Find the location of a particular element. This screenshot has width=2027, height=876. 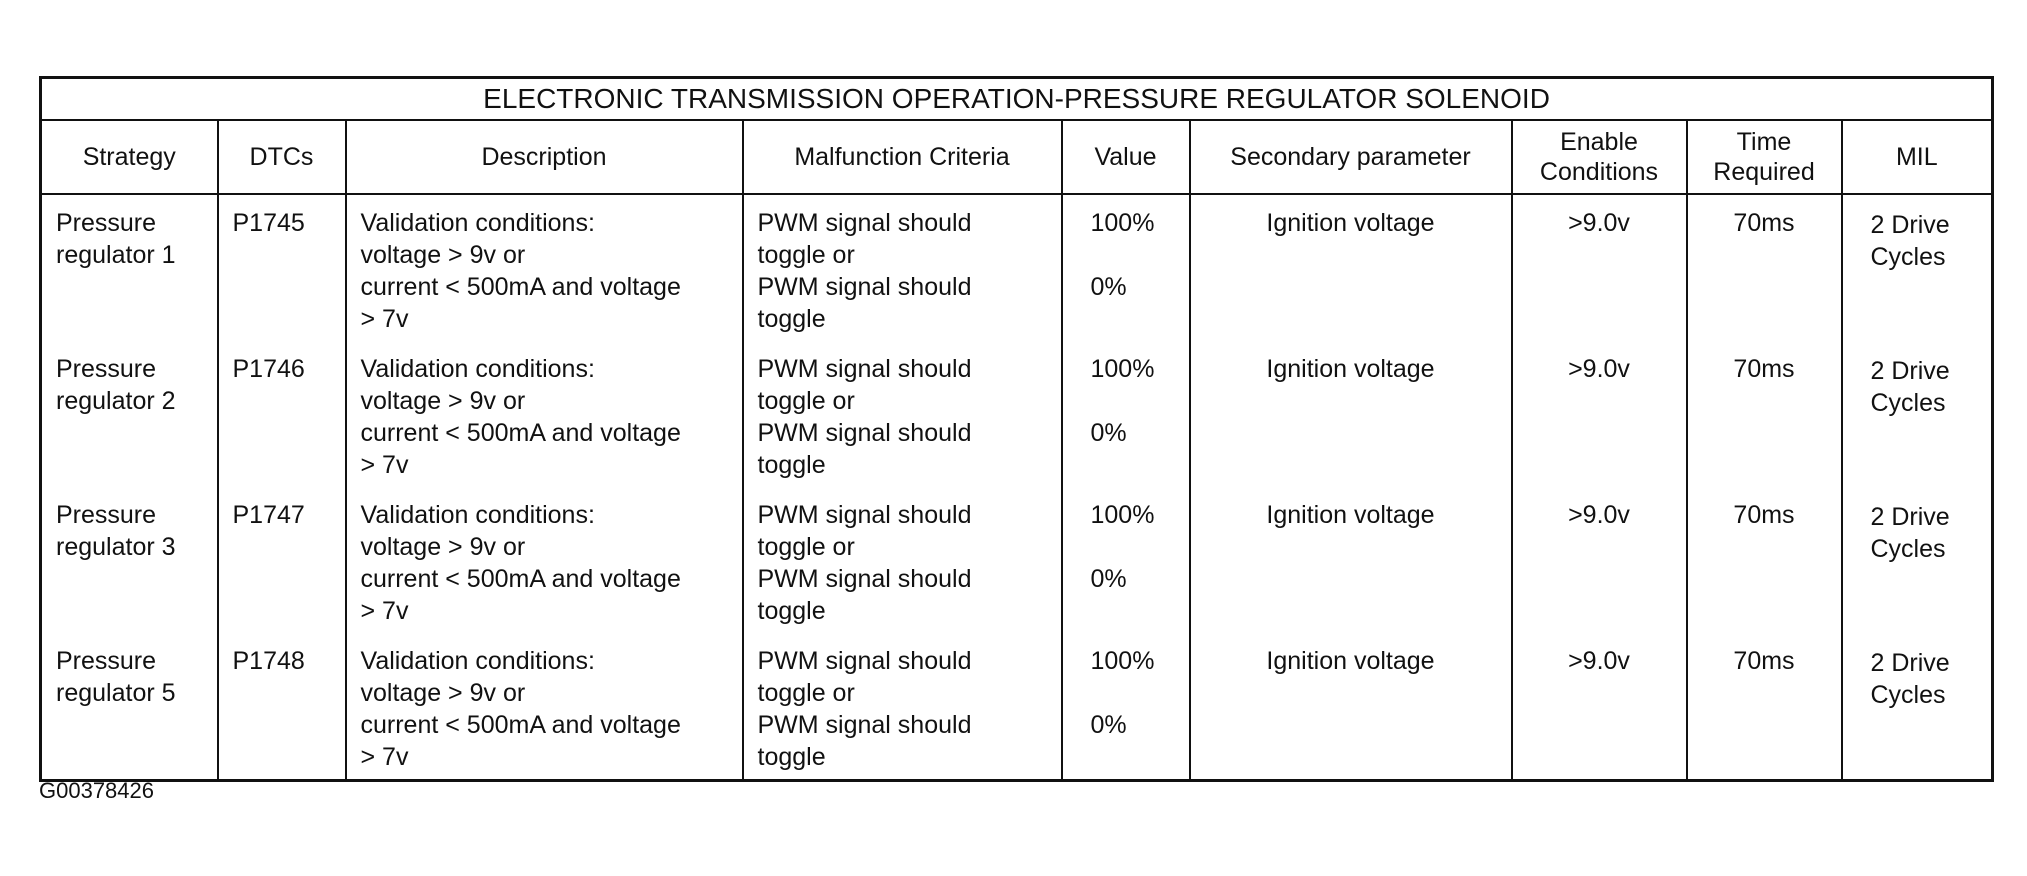

strategy: Pressure regulator 2 is located at coordinates (129, 414).